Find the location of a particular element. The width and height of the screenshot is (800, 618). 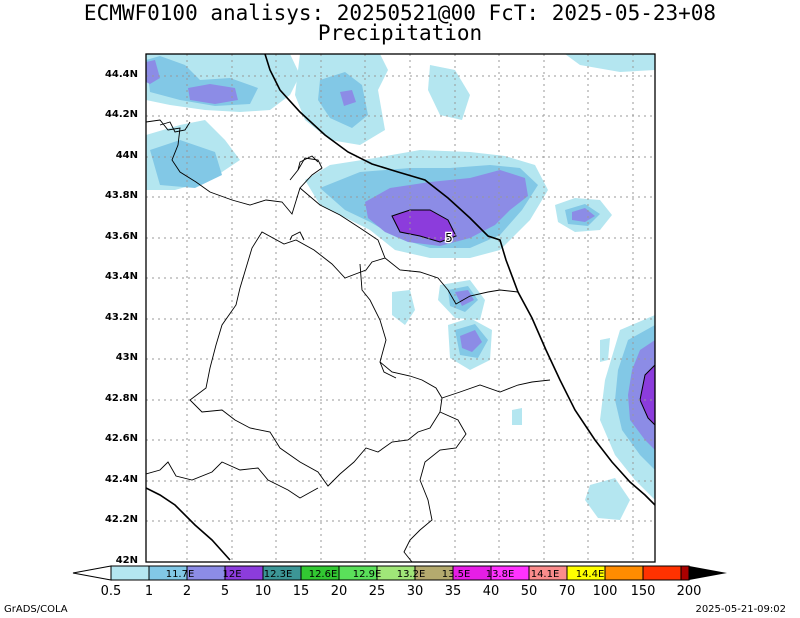

colorbar-label: 1 is located at coordinates (149, 591).